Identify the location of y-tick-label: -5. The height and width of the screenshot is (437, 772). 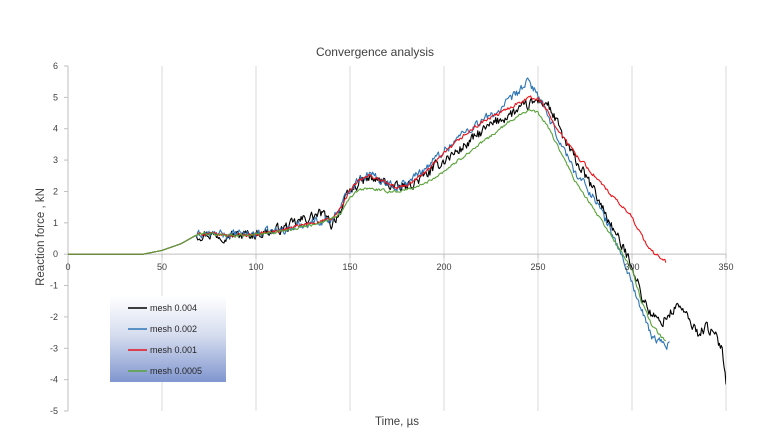
(54, 411).